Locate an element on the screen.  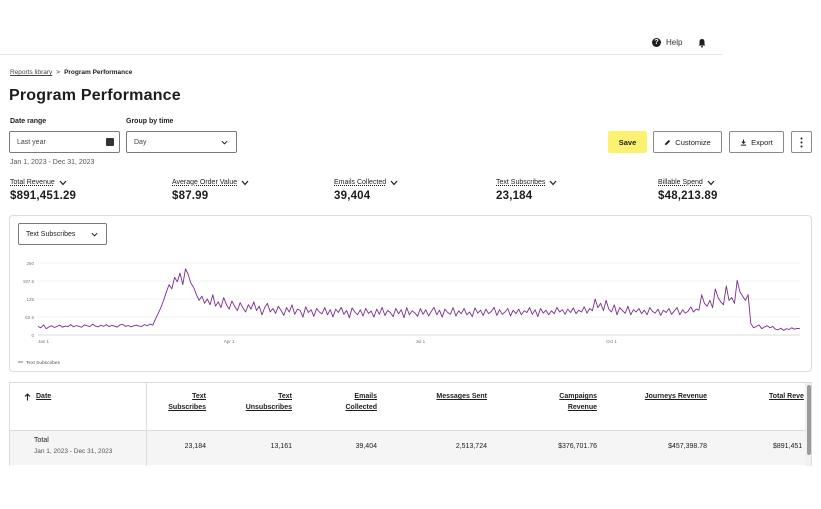
metric-value: 39,404 is located at coordinates (352, 196).